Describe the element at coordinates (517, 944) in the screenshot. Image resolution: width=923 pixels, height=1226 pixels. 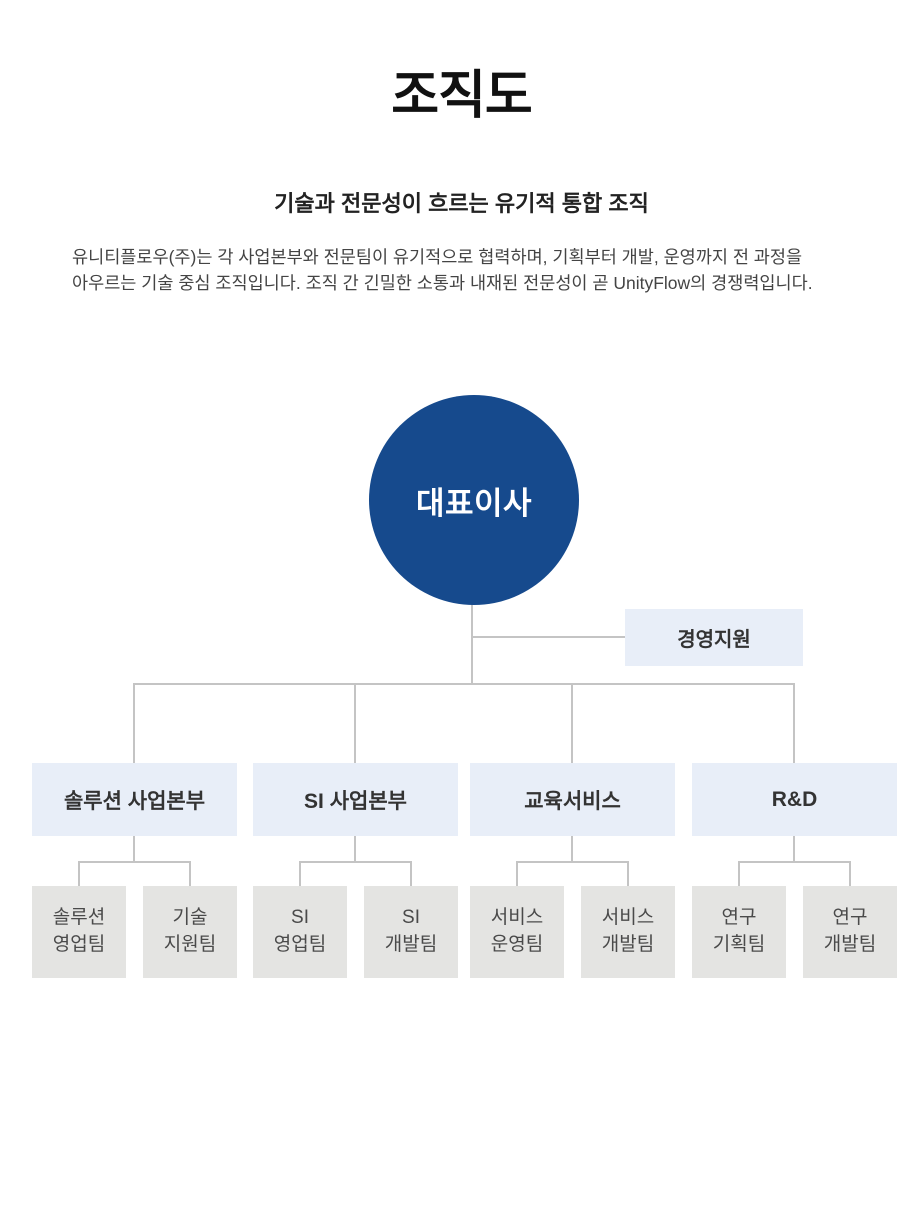
I see `team-label-line2: 운영팀` at that location.